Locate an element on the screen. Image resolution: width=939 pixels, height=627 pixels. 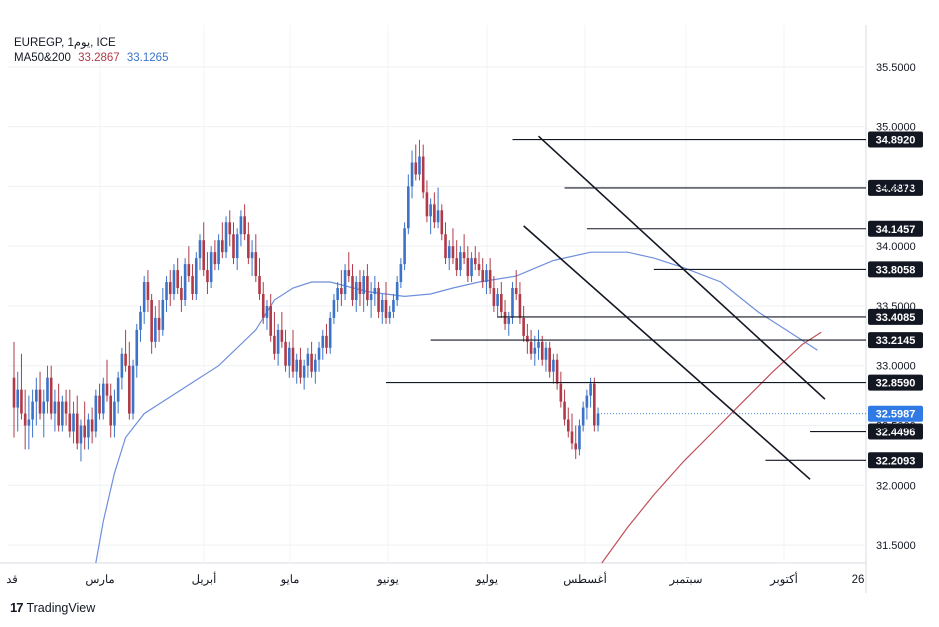
y-tick-label: 33.0000 is located at coordinates (896, 367).